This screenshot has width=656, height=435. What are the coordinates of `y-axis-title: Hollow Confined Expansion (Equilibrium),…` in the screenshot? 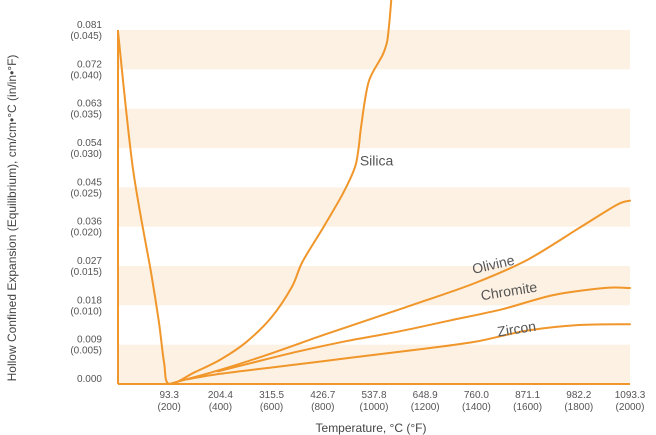 It's located at (12, 218).